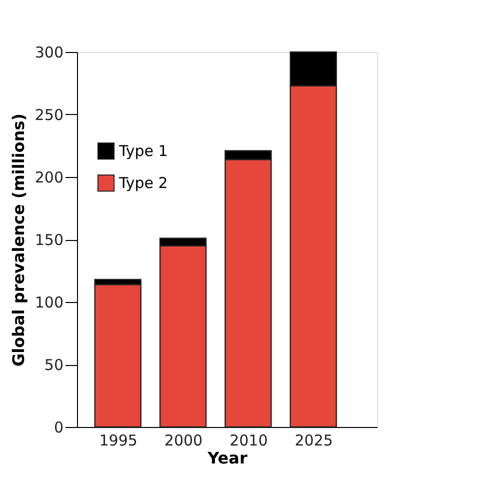 The image size is (498, 485). I want to click on y-tick-label: 150, so click(49, 240).